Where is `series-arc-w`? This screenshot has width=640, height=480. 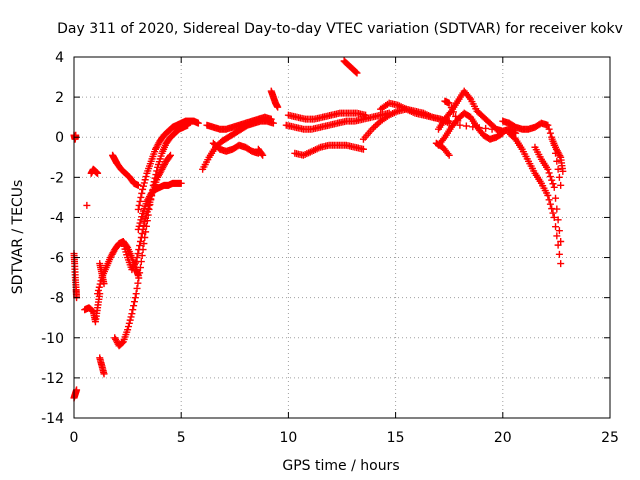
series-arc-w is located at coordinates (350, 67).